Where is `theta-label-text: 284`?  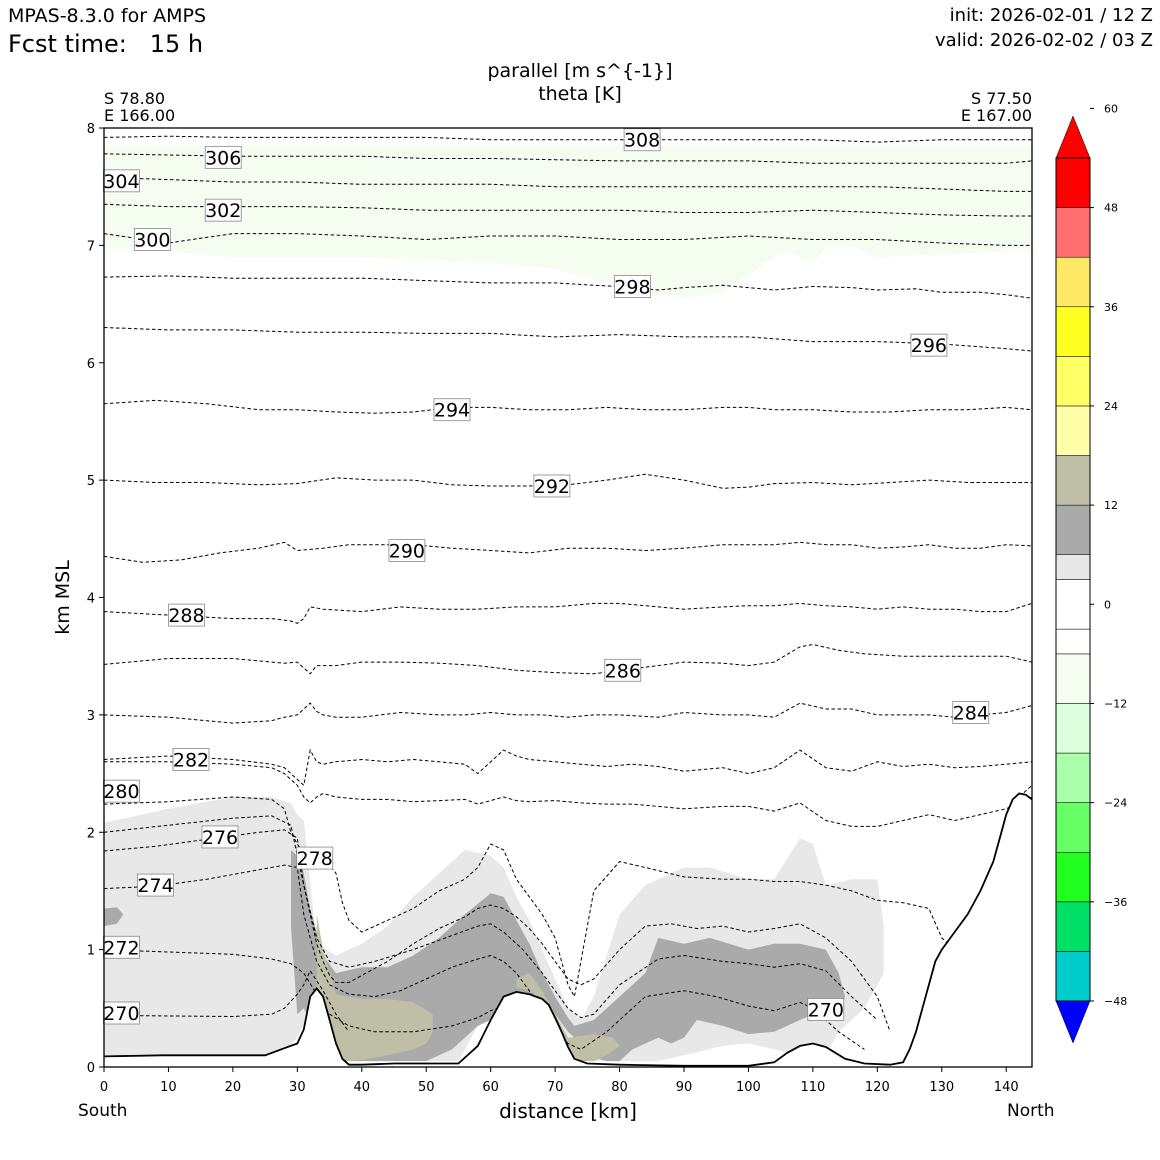
theta-label-text: 284 is located at coordinates (971, 714).